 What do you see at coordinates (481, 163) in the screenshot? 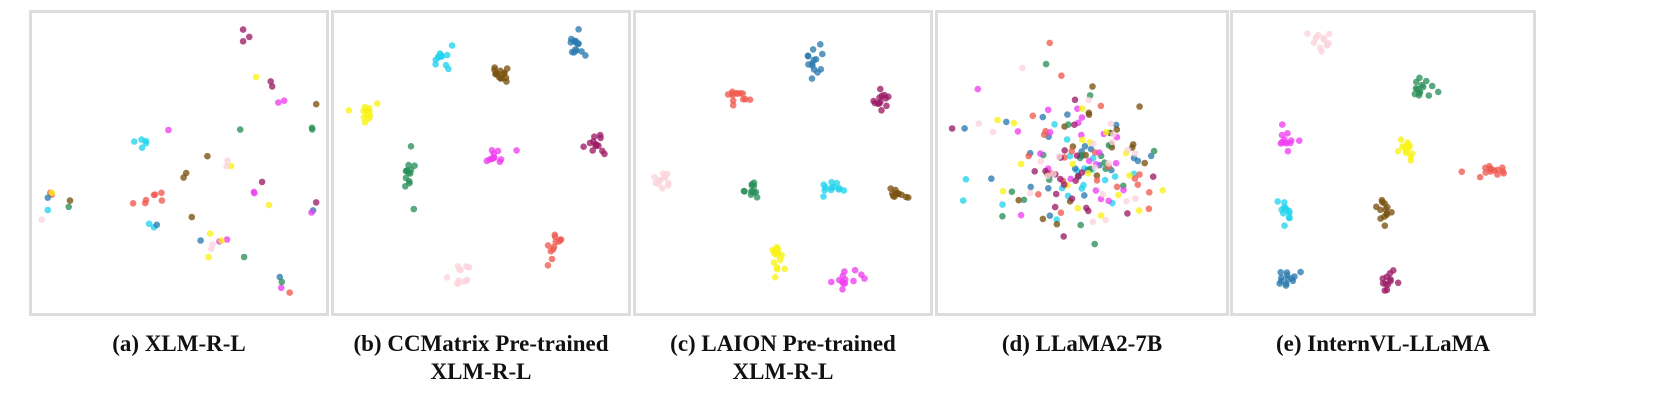
I see `scatter-plot-b` at bounding box center [481, 163].